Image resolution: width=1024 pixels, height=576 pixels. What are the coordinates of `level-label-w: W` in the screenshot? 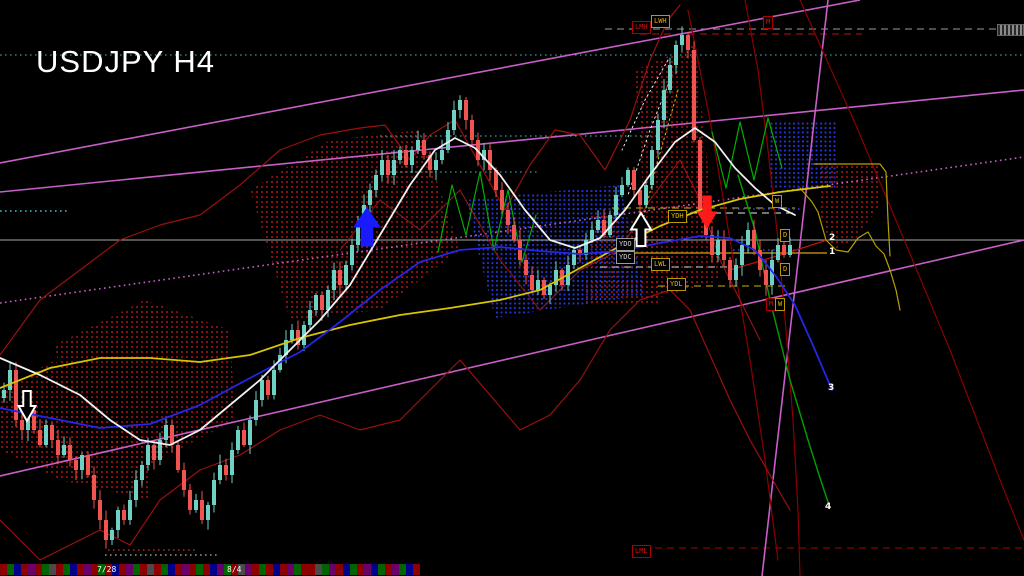 It's located at (780, 304).